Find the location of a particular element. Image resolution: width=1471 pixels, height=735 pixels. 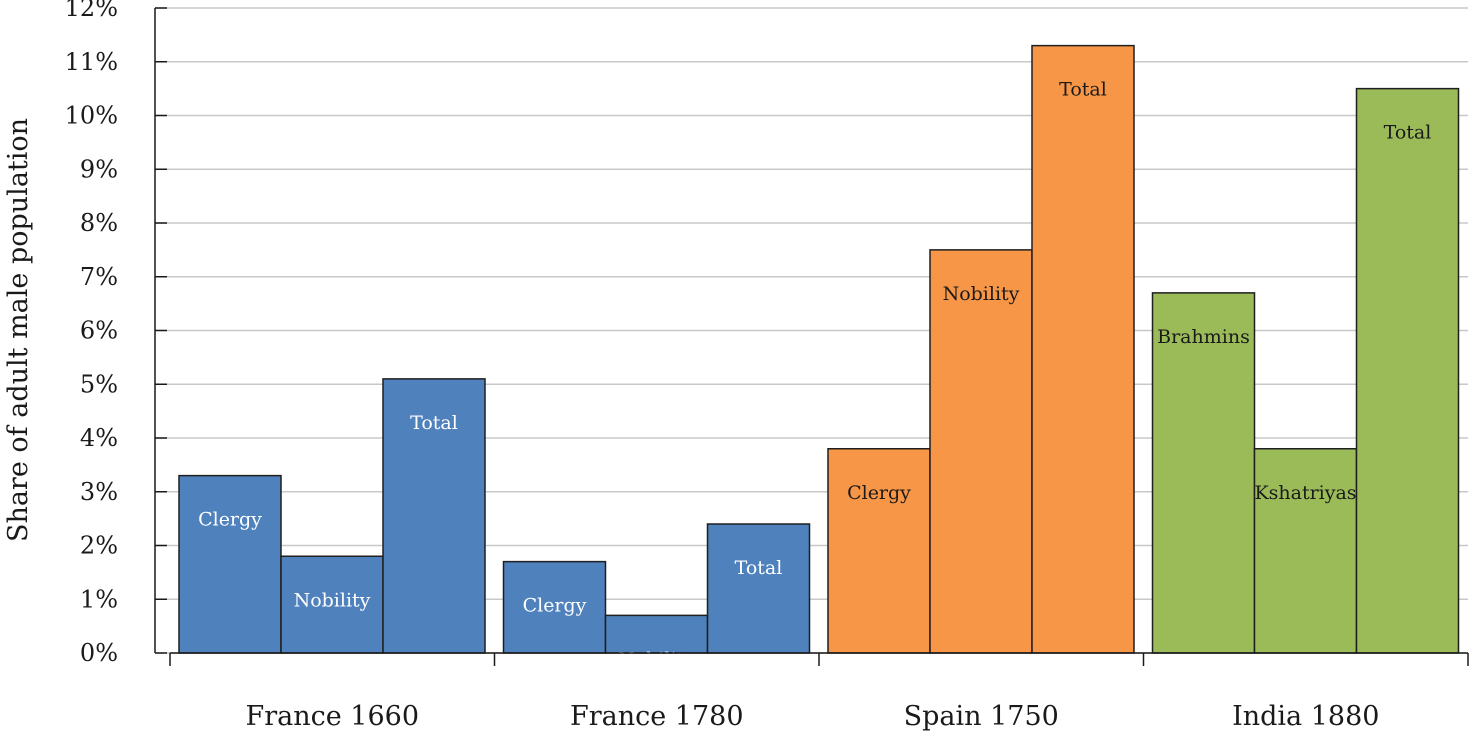

y-tick-label: 4% is located at coordinates (99, 438).